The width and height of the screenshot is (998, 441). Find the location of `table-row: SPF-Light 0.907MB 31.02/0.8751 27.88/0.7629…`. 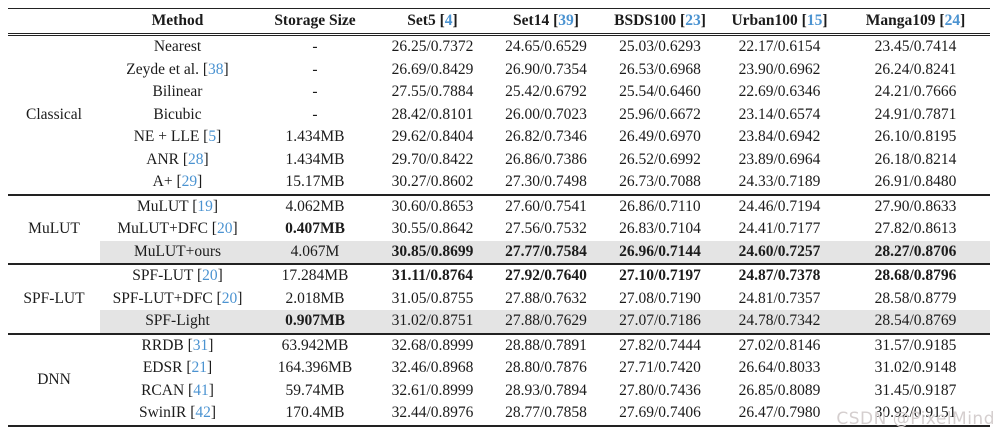

table-row: SPF-Light 0.907MB 31.02/0.8751 27.88/0.7629… is located at coordinates (499, 322).